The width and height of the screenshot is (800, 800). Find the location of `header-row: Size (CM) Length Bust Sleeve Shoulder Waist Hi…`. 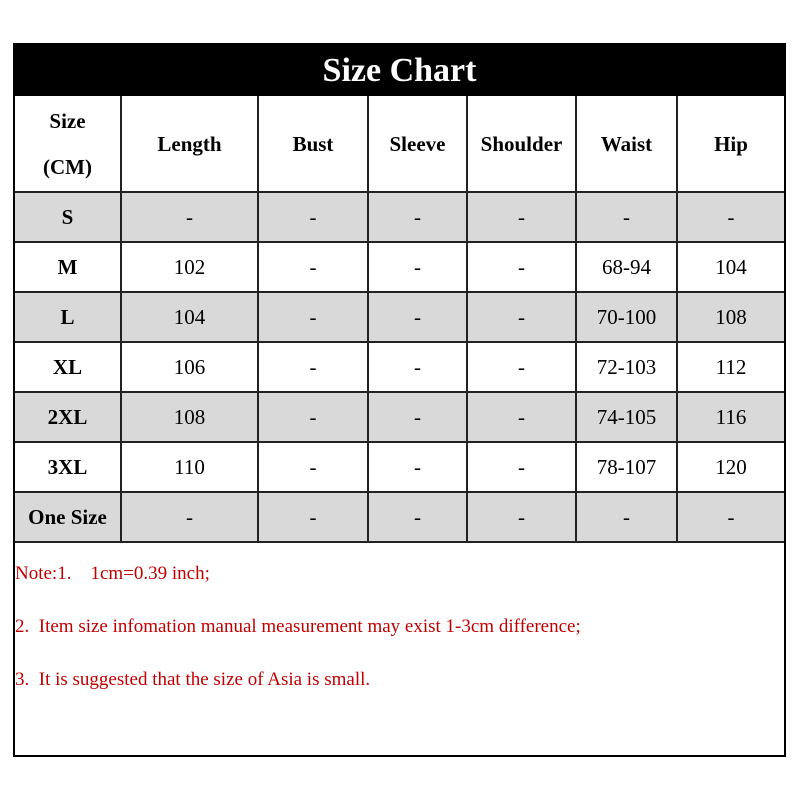

header-row: Size (CM) Length Bust Sleeve Shoulder Waist Hi… is located at coordinates (399, 144).